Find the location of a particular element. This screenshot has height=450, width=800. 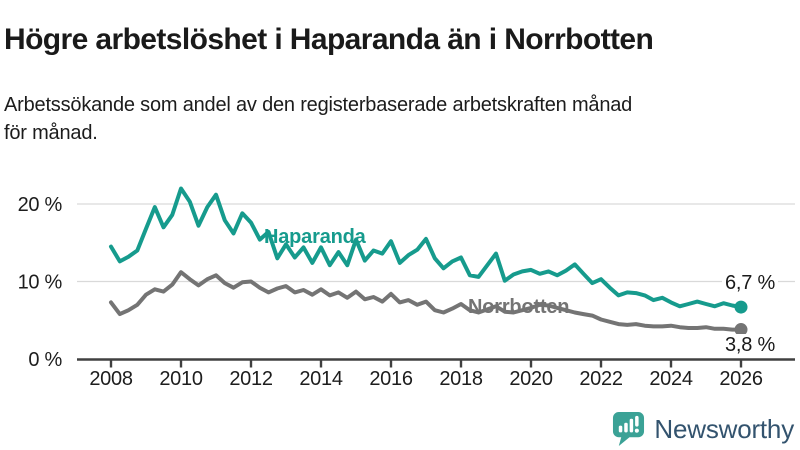

x-tick-label: 2014 is located at coordinates (320, 379).